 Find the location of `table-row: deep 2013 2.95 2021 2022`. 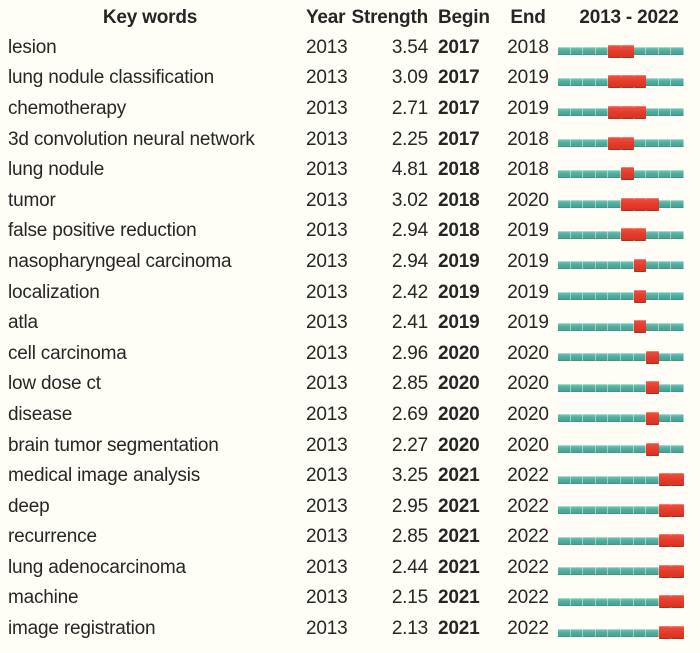

table-row: deep 2013 2.95 2021 2022 is located at coordinates (350, 506).